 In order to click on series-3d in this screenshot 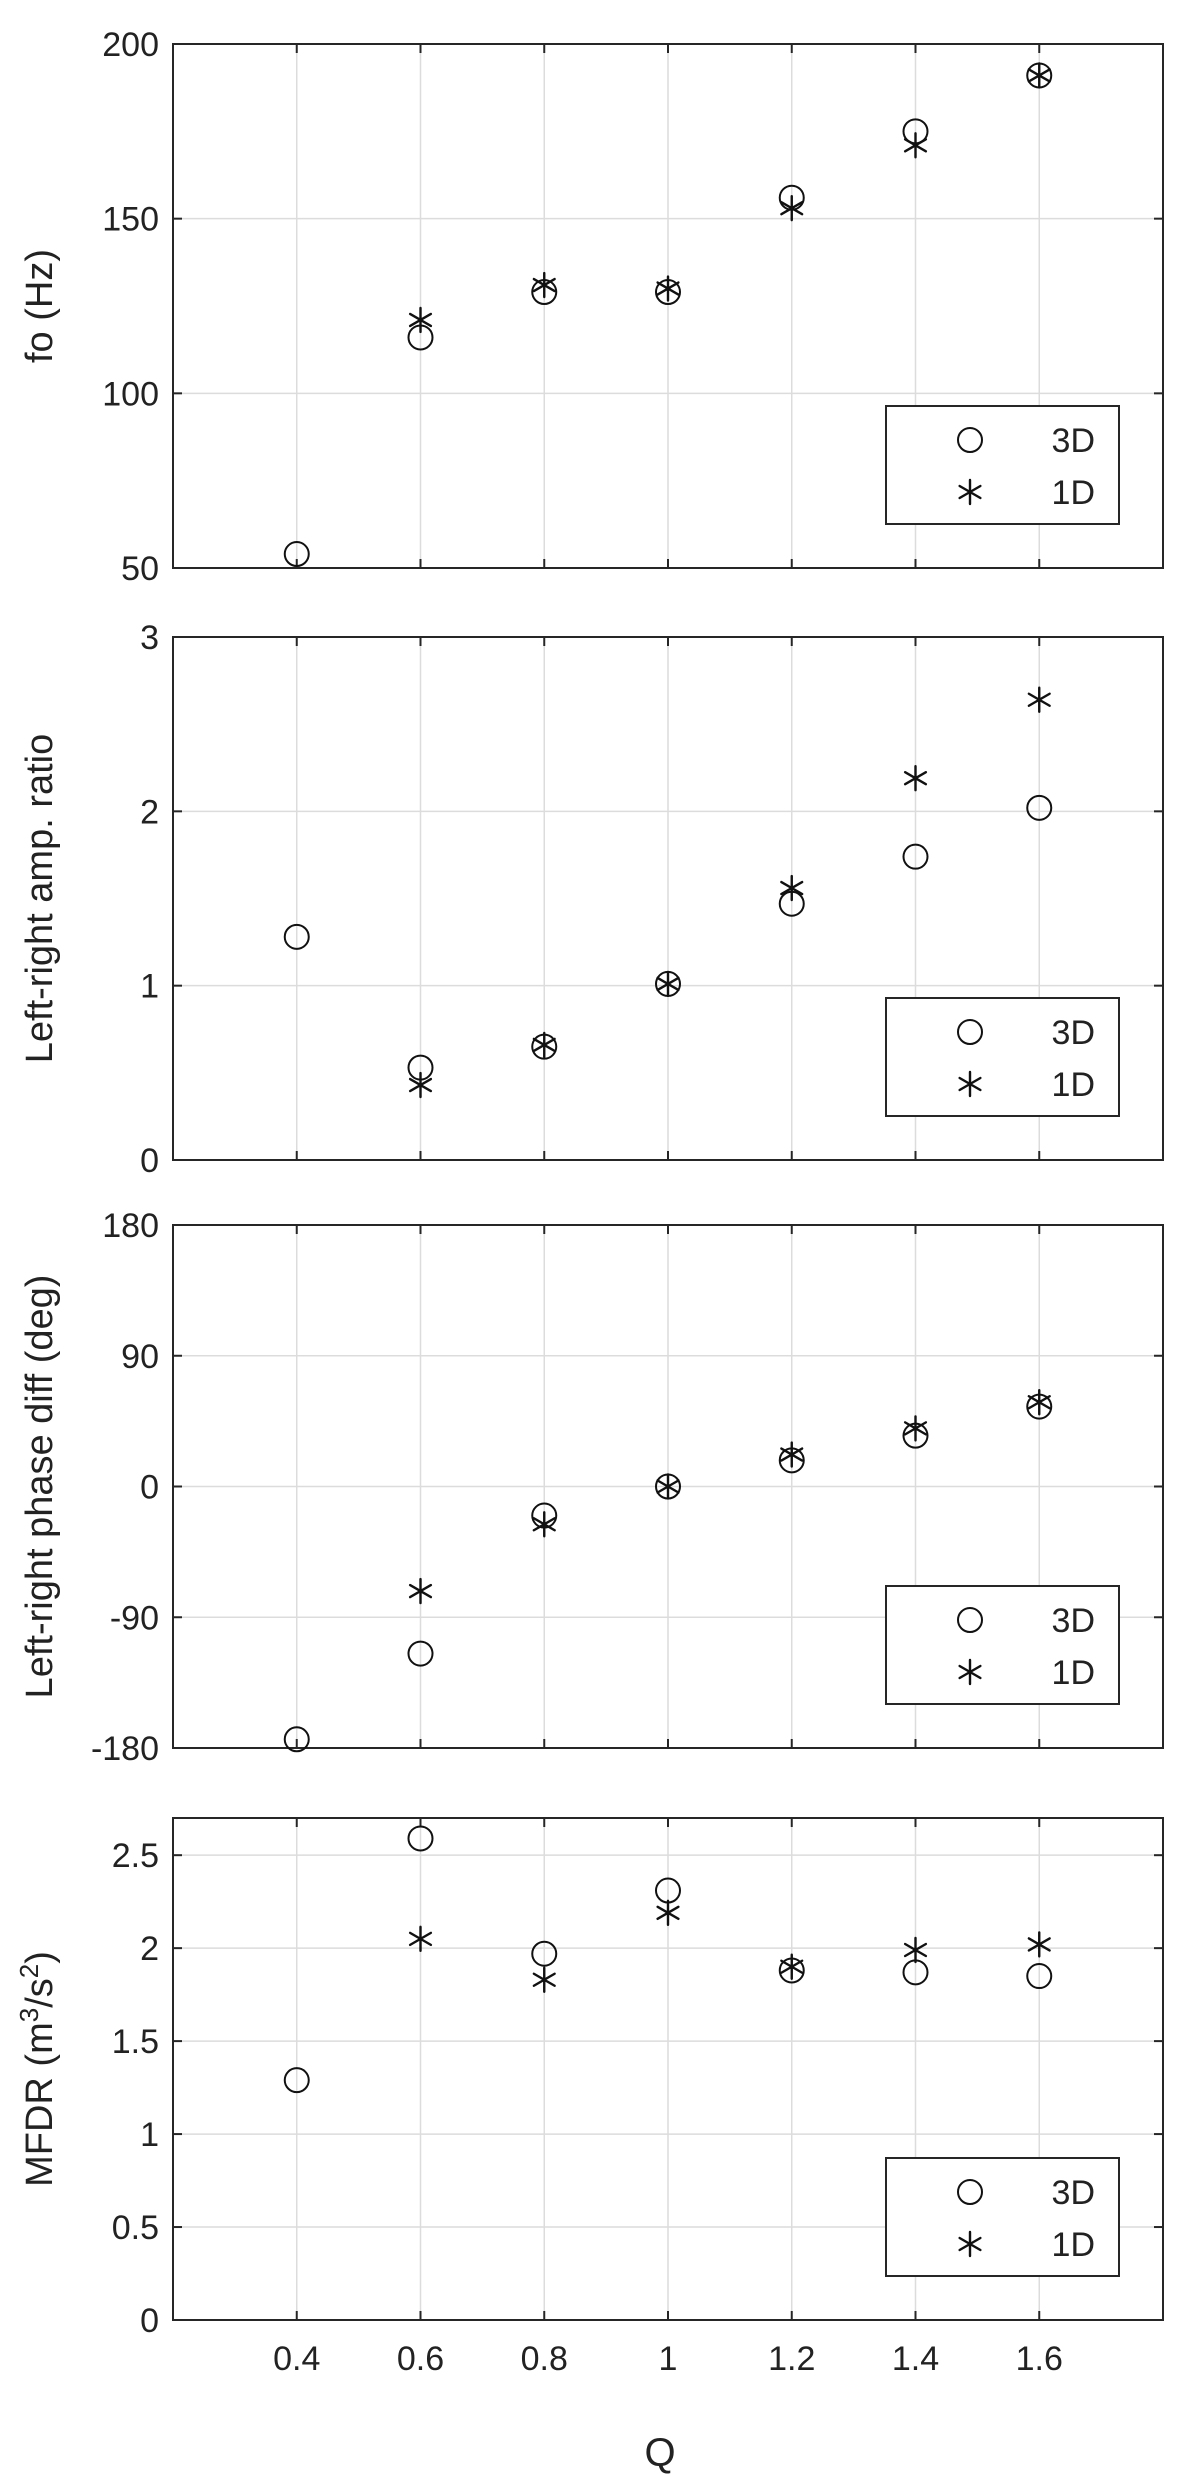, I will do `click(668, 1959)`.